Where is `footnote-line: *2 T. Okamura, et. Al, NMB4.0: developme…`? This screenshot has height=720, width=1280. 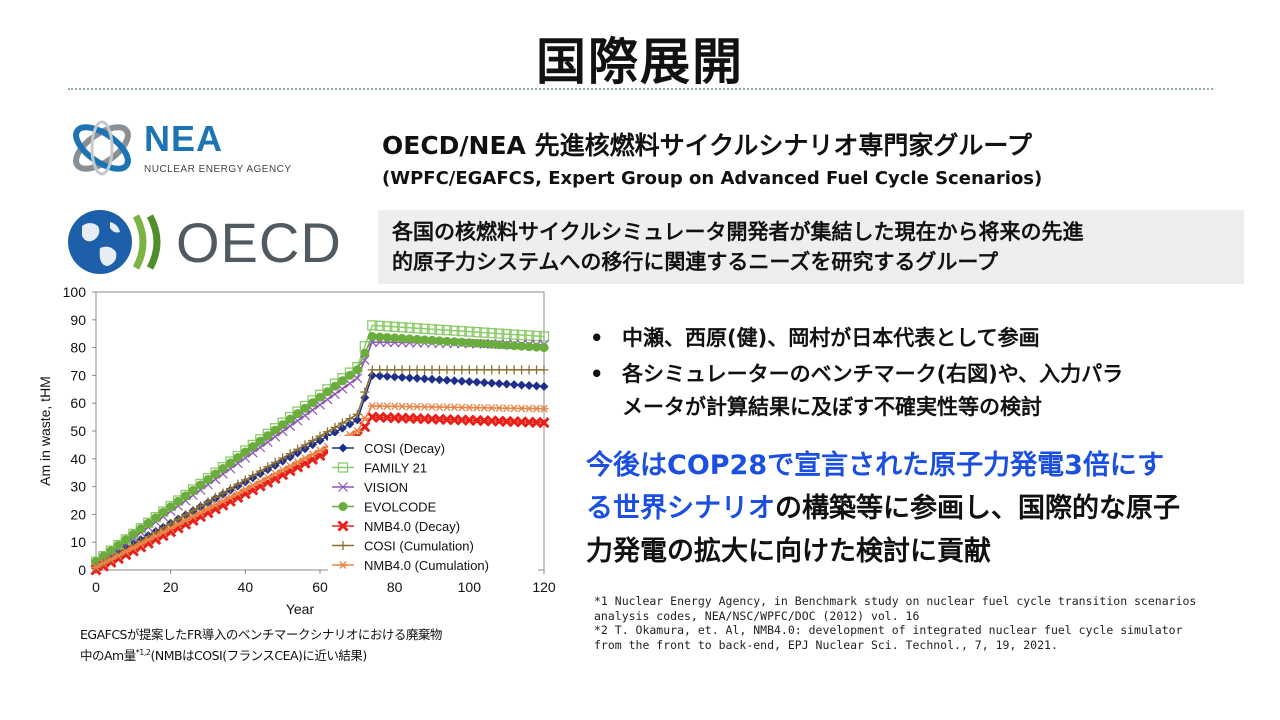 footnote-line: *2 T. Okamura, et. Al, NMB4.0: developme… is located at coordinates (888, 630).